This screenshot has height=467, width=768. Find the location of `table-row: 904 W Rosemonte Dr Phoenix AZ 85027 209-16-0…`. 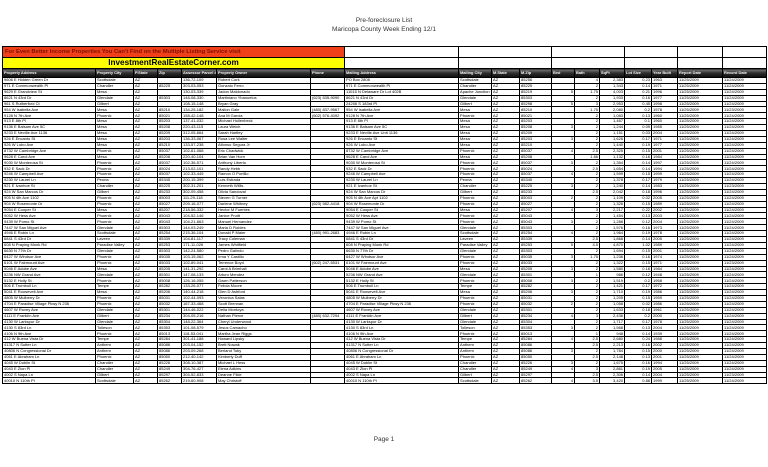

table-row: 904 W Rosemonte Dr Phoenix AZ 85027 209-16-0… is located at coordinates (385, 204).